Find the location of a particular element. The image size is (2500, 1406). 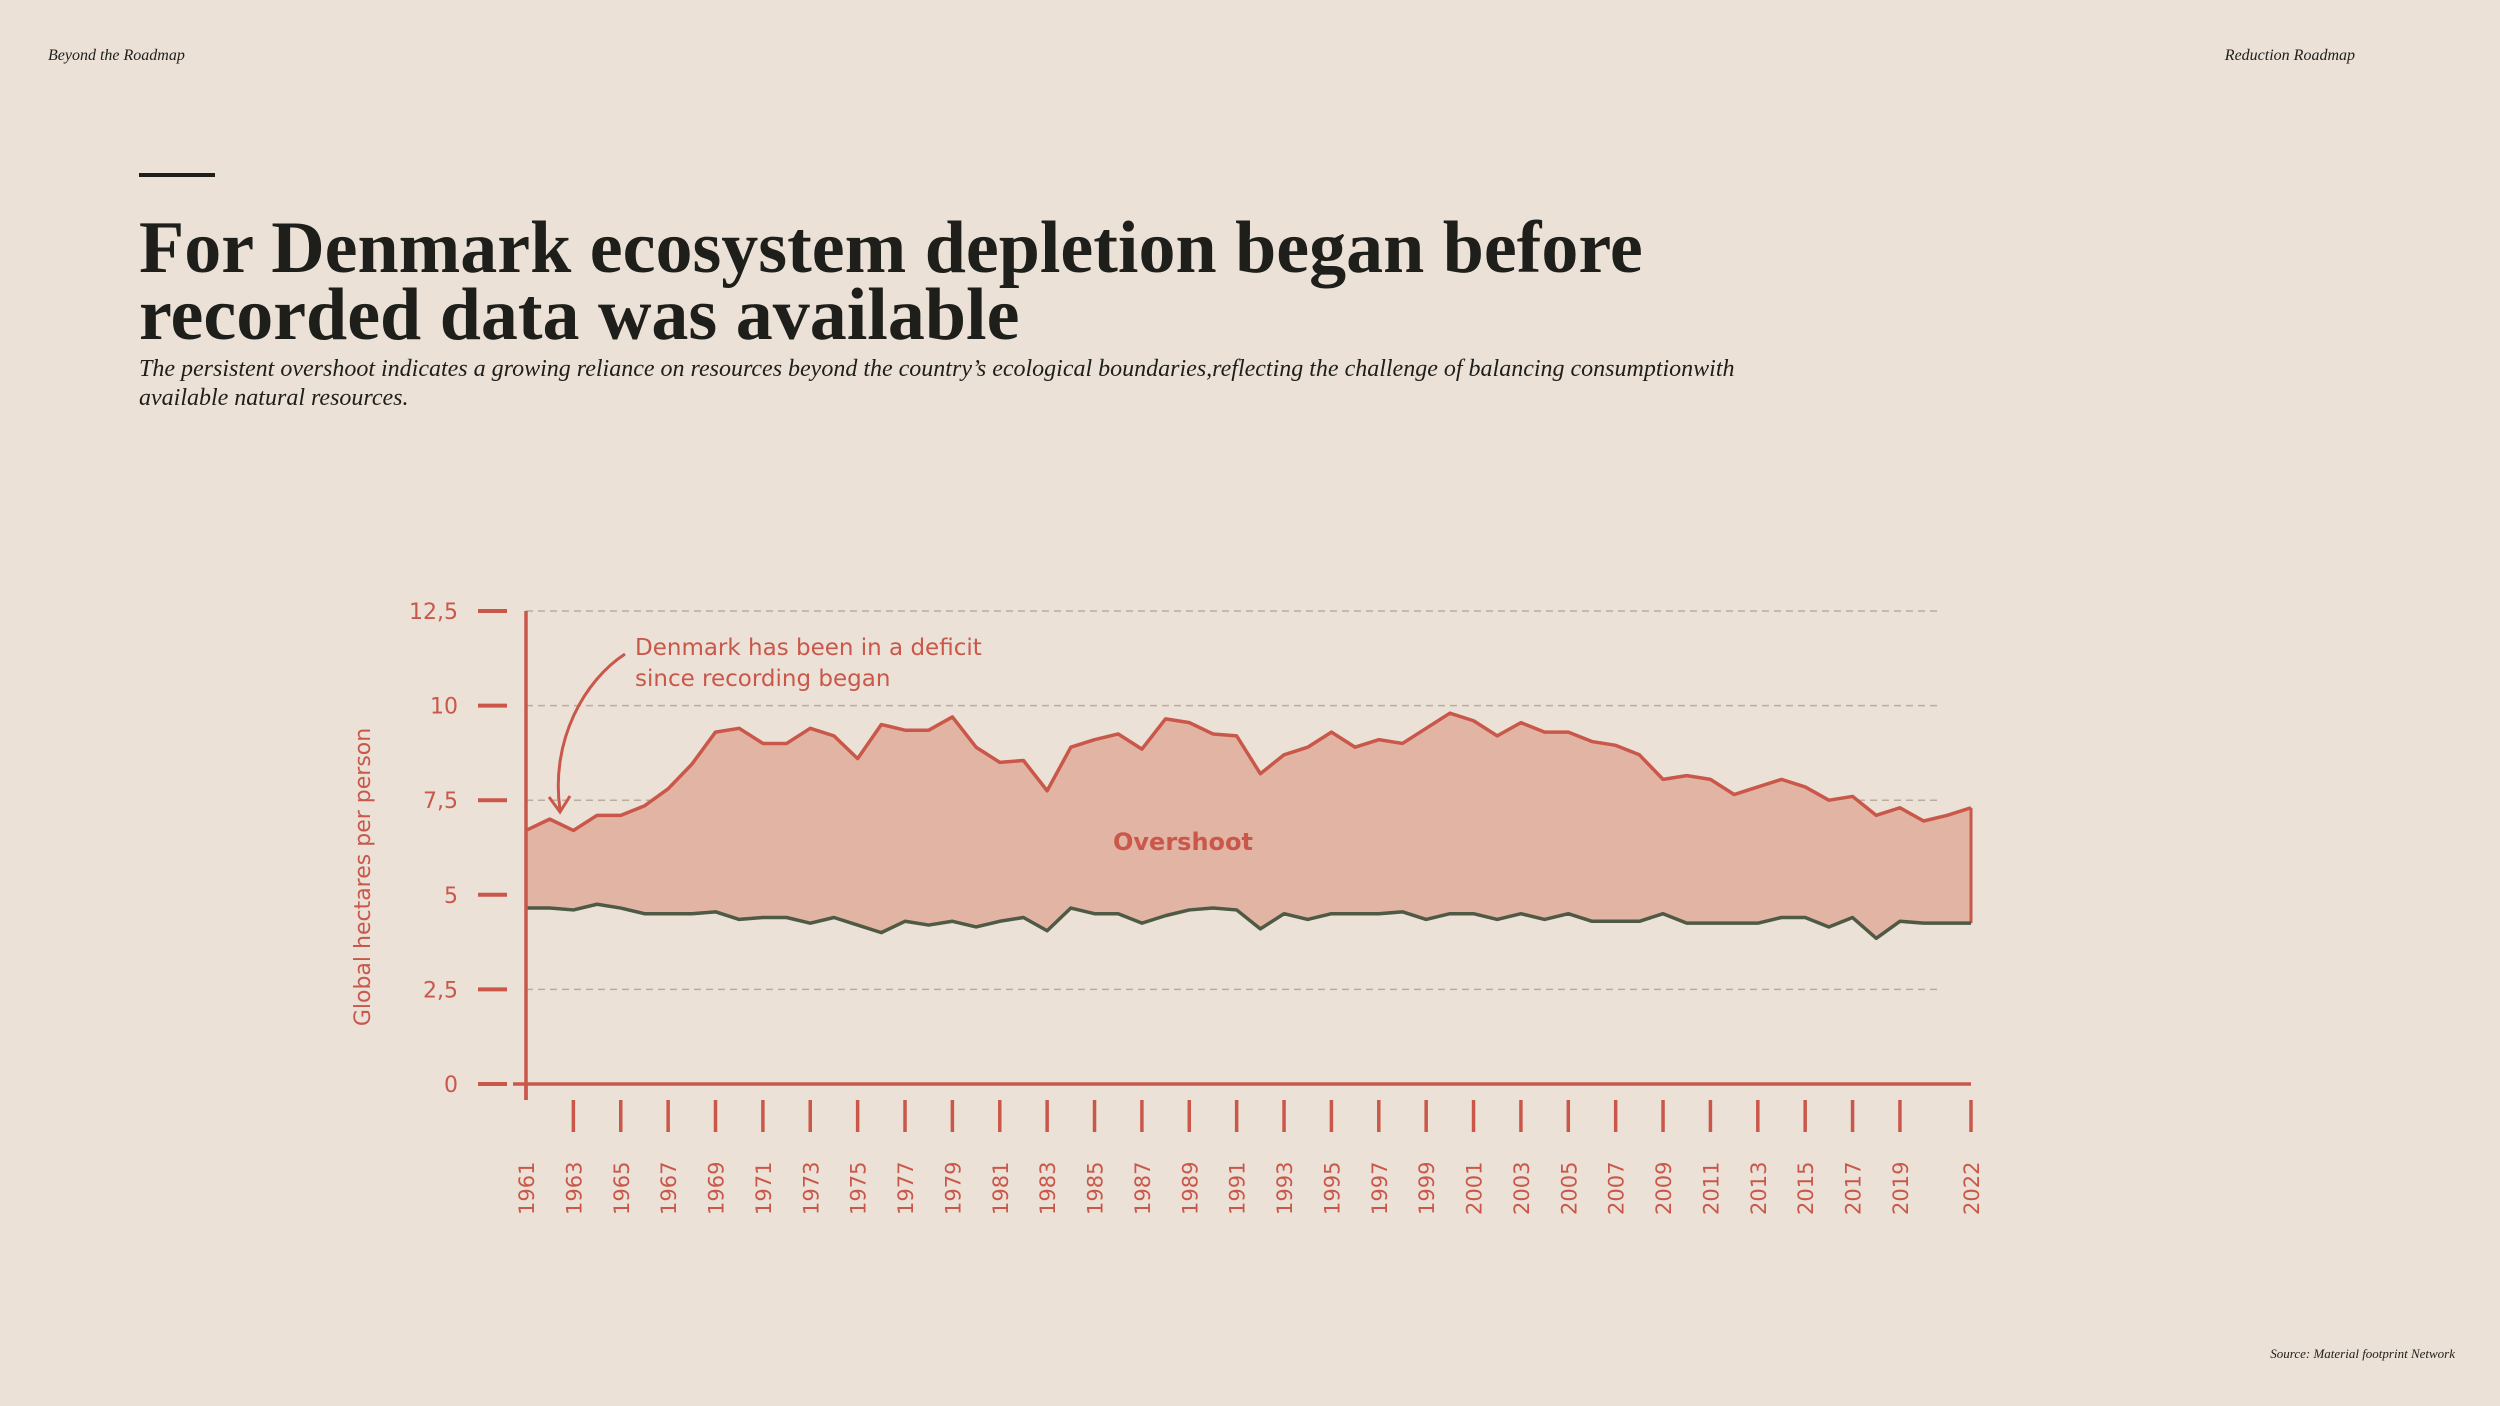

x-tick-label: 2022 is located at coordinates (1972, 1188).